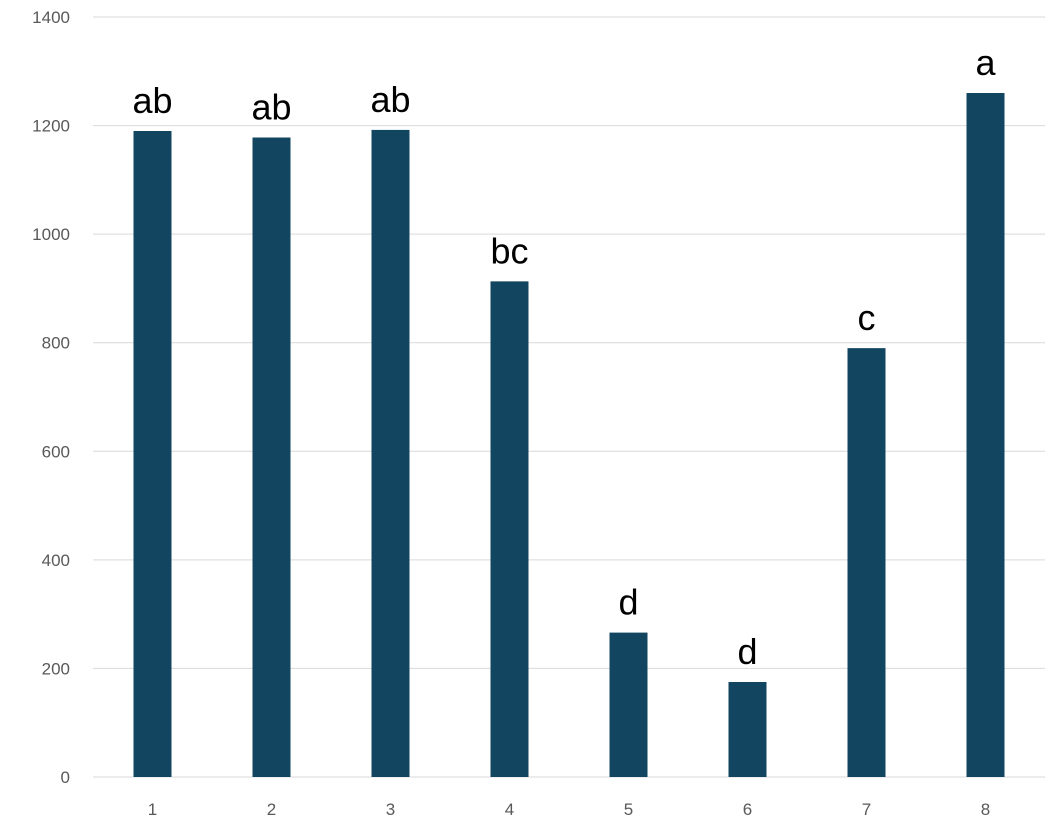  Describe the element at coordinates (866, 809) in the screenshot. I see `x-tick-label: 7` at that location.